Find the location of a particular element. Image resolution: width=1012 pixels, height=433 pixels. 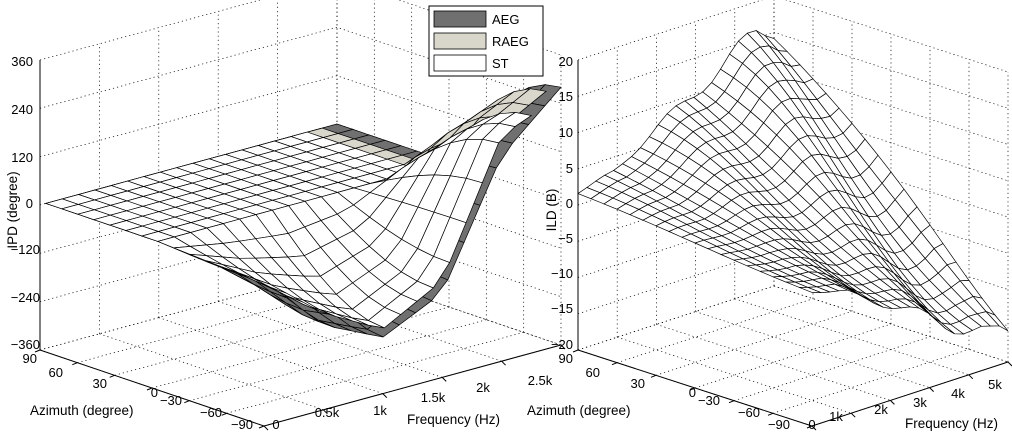

ild-tick-label: −15 is located at coordinates (562, 308).